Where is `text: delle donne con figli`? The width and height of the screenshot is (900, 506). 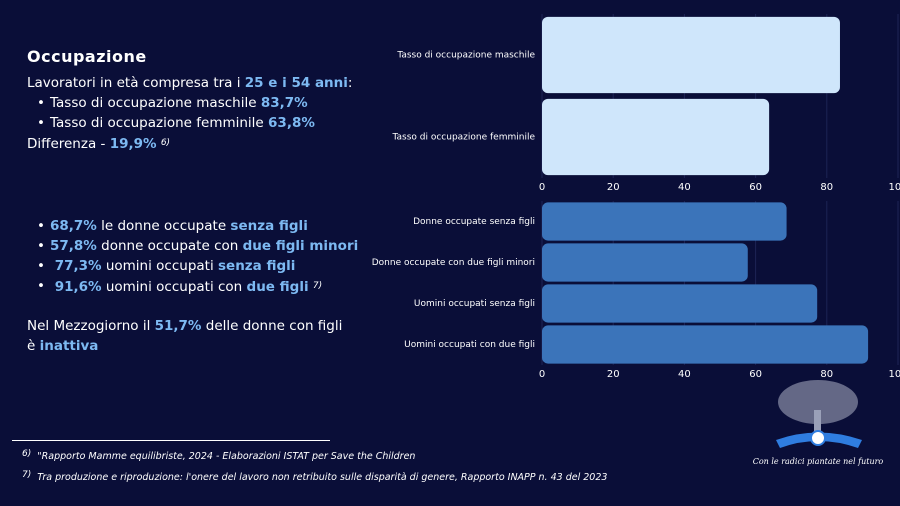
text: delle donne con figli is located at coordinates (272, 326).